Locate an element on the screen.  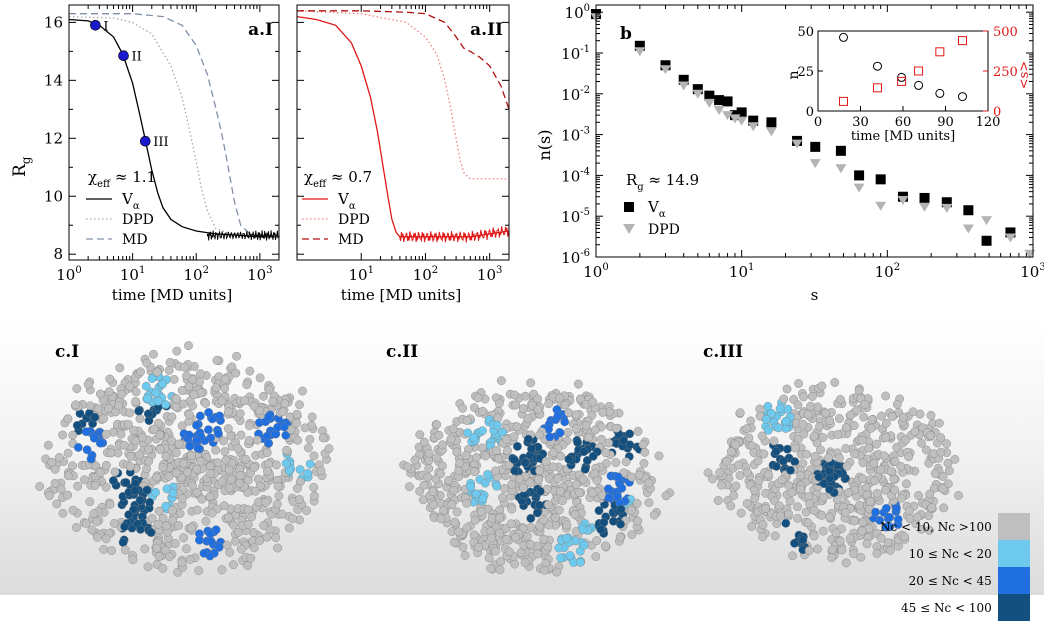
snapshot-label-c-II: c.II is located at coordinates (402, 352).